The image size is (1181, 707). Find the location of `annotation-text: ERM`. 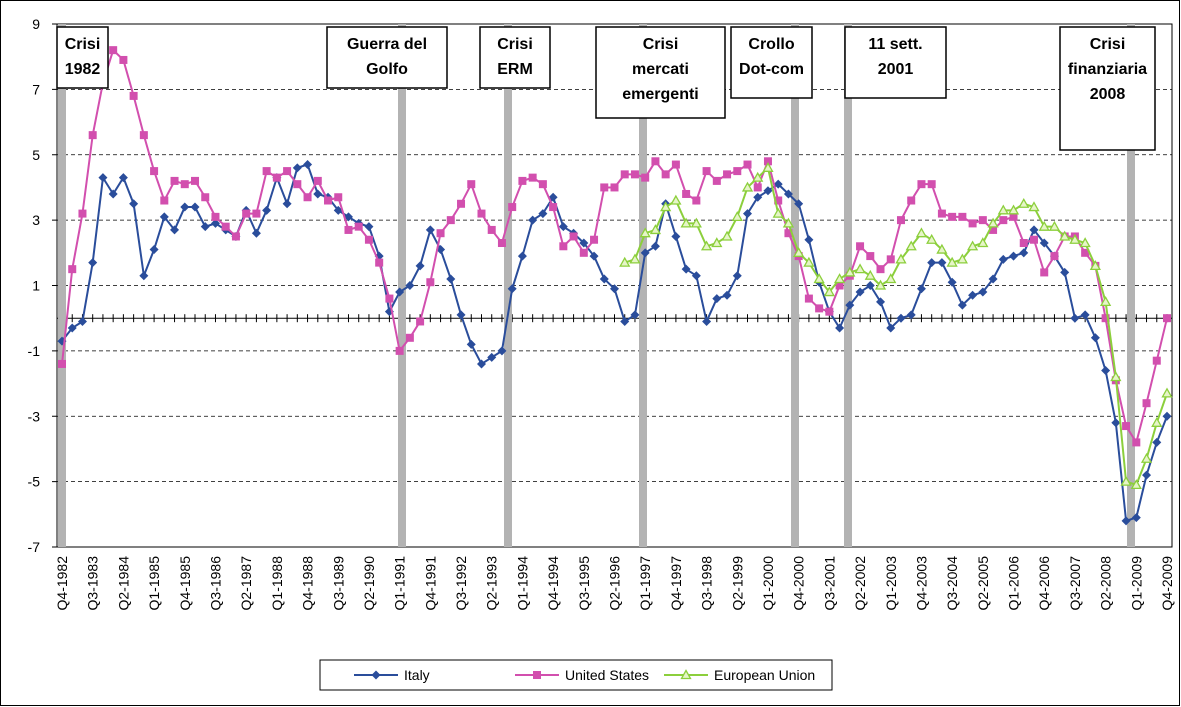

annotation-text: ERM is located at coordinates (515, 69).